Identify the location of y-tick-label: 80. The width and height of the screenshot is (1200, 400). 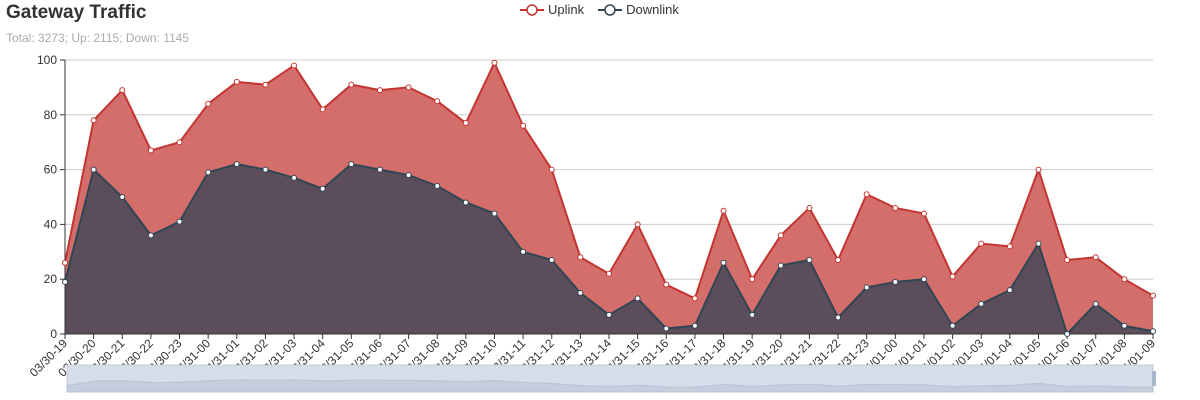
(51, 115).